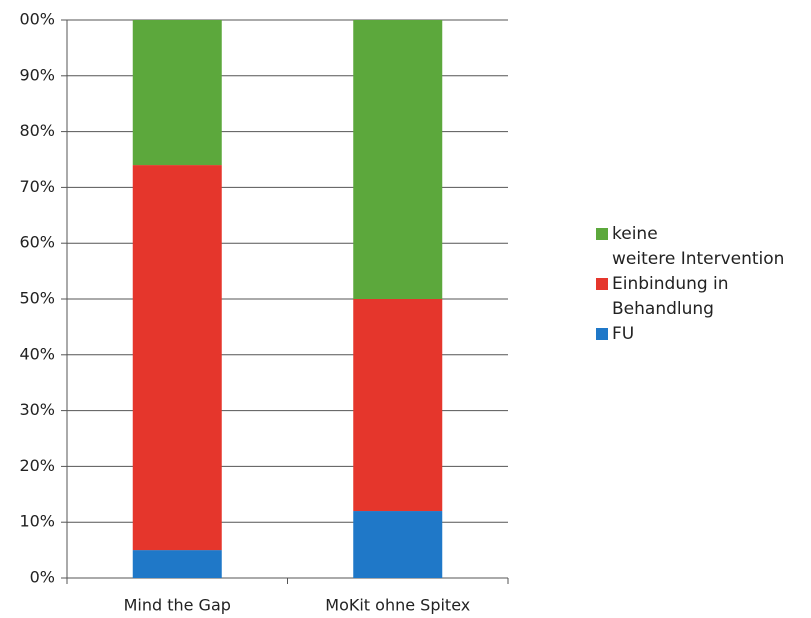  I want to click on x-tick-label: MoKit ohne Spitex, so click(397, 605).